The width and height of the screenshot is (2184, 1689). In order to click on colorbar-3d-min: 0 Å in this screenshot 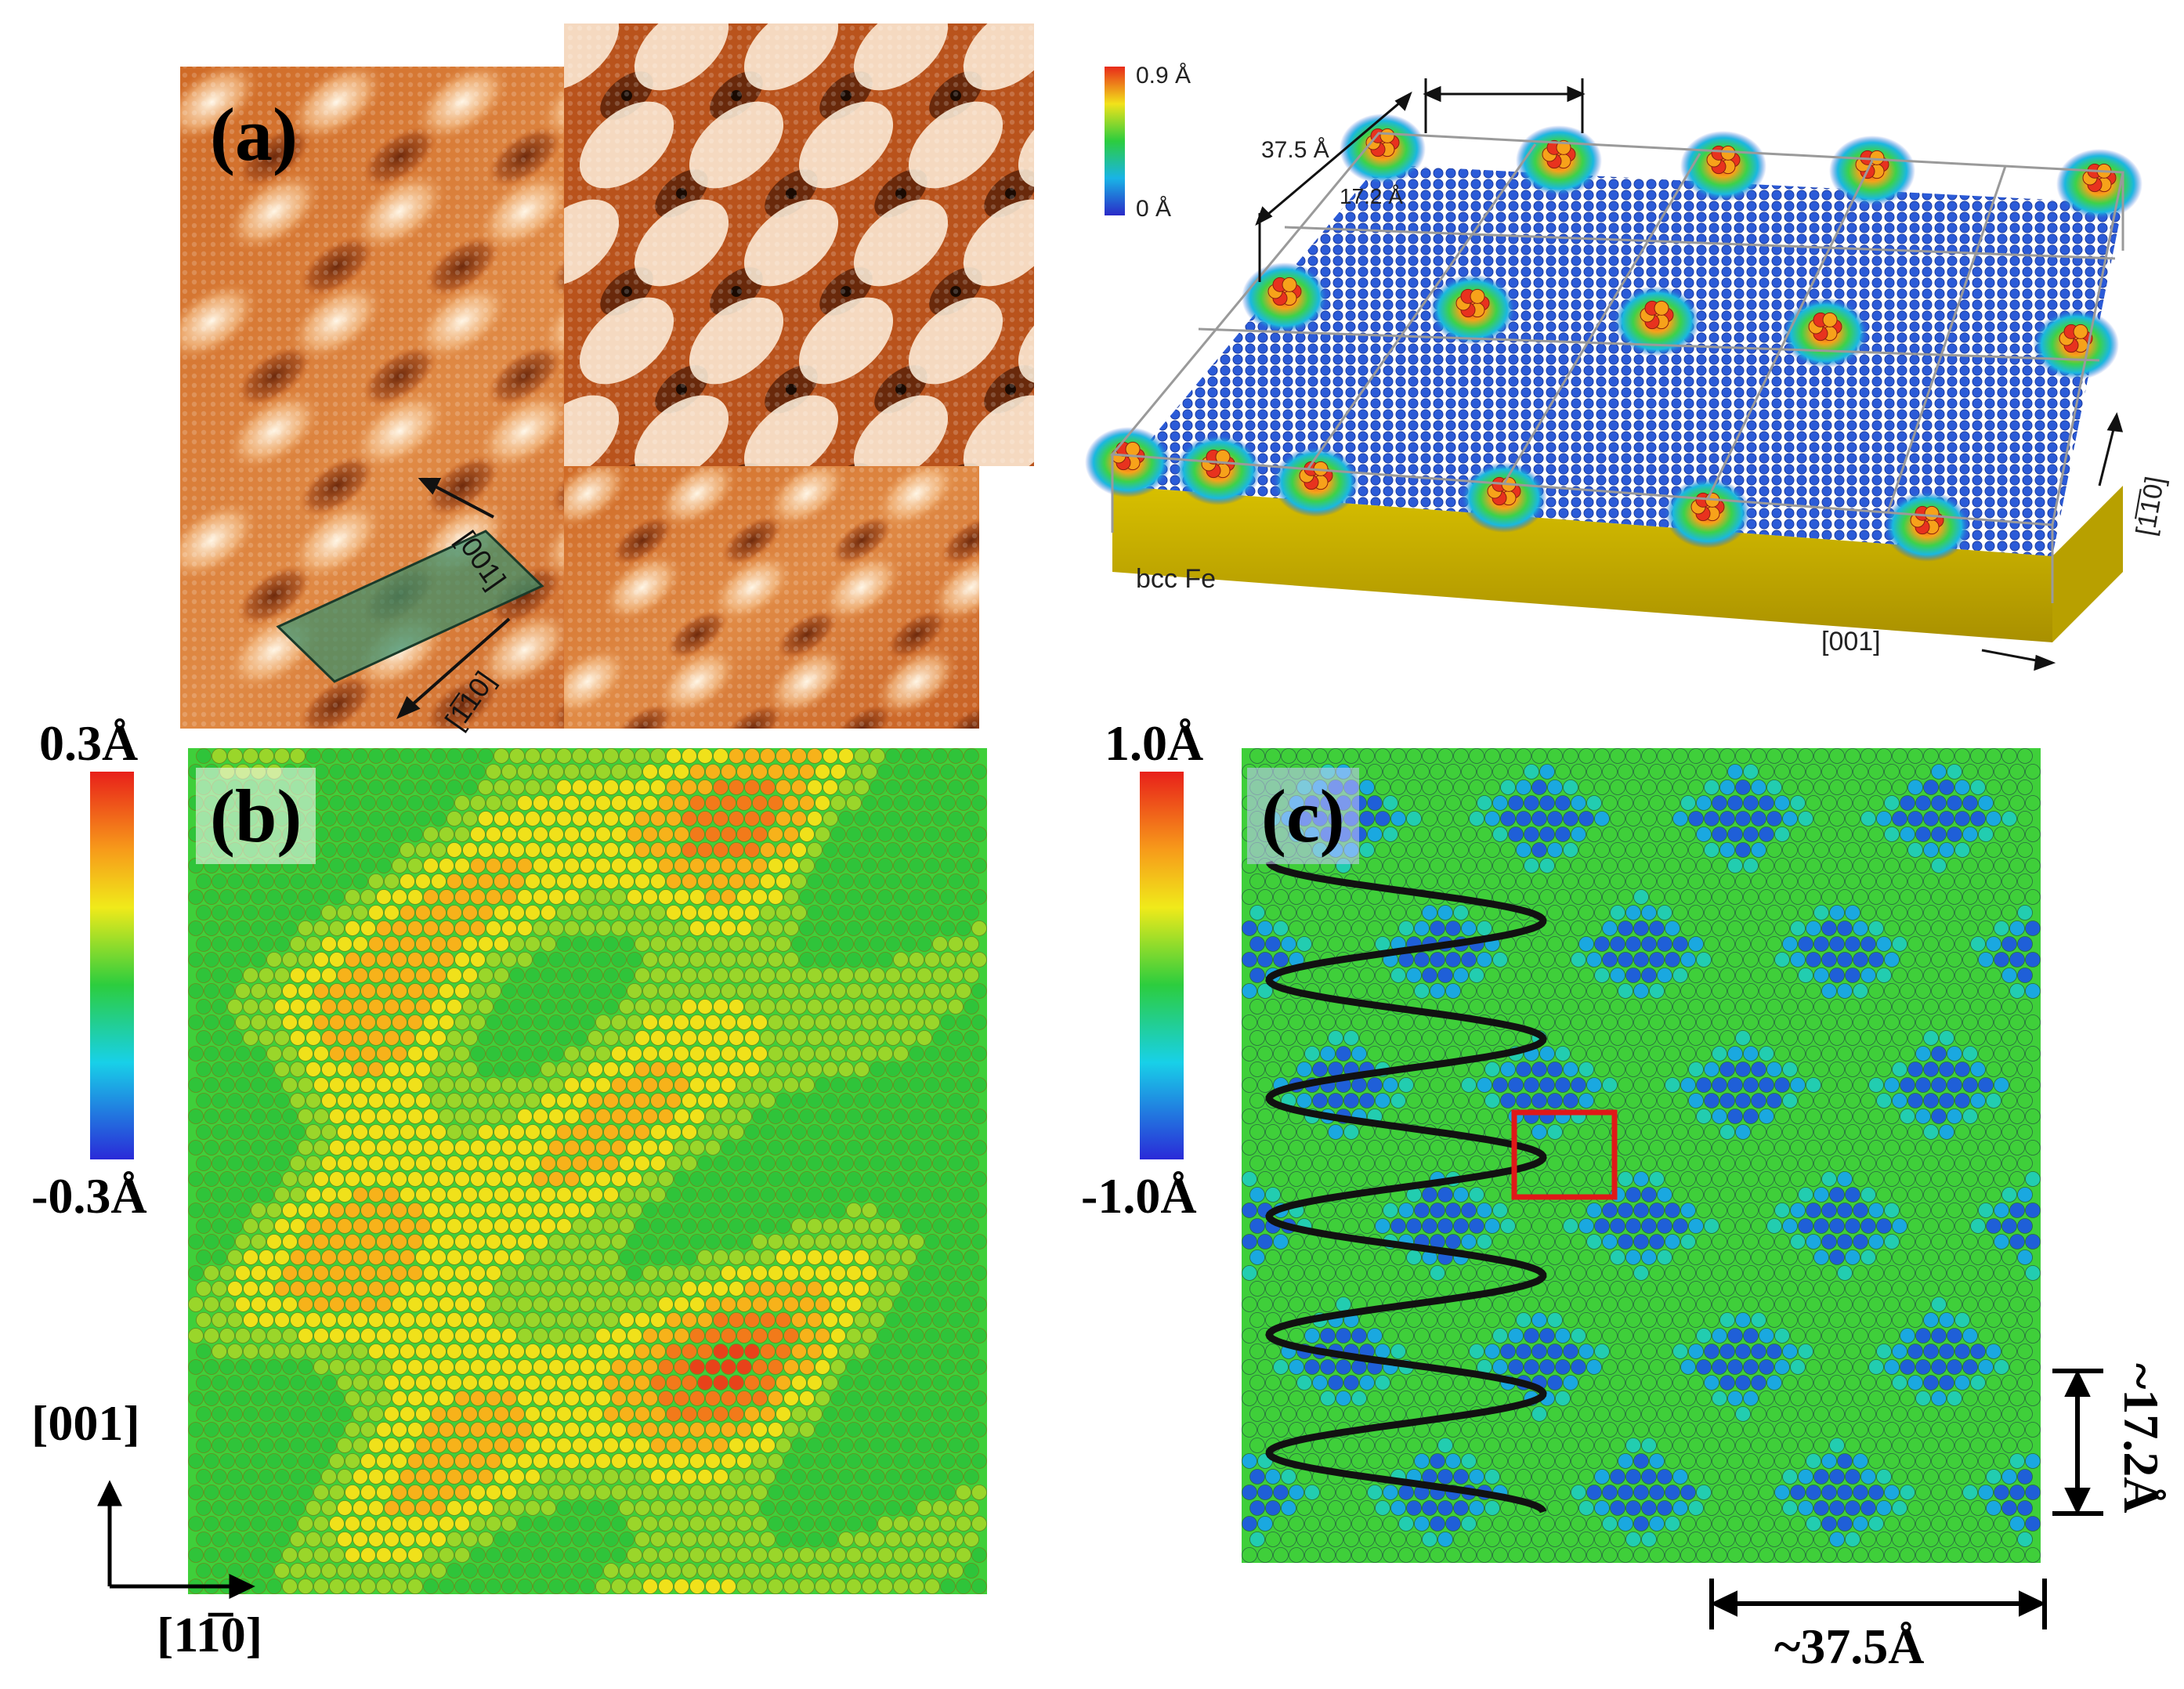, I will do `click(1153, 209)`.